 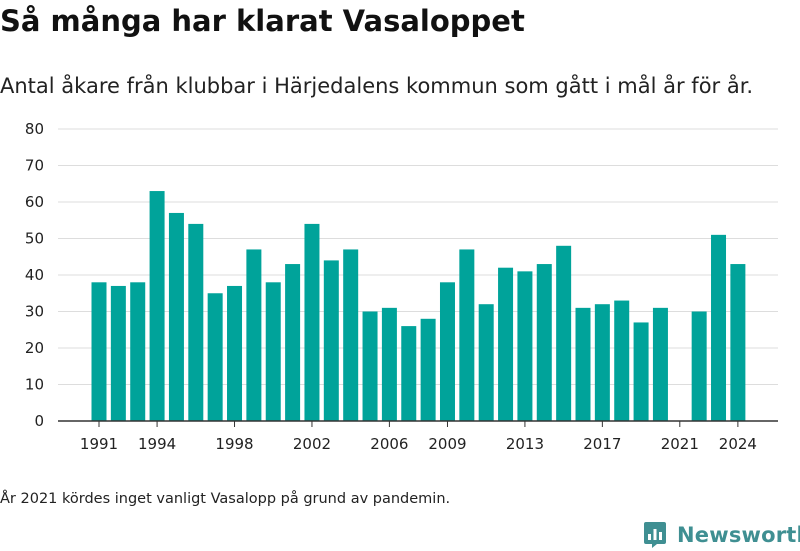 I want to click on y-tick-label: 20, so click(x=34, y=348).